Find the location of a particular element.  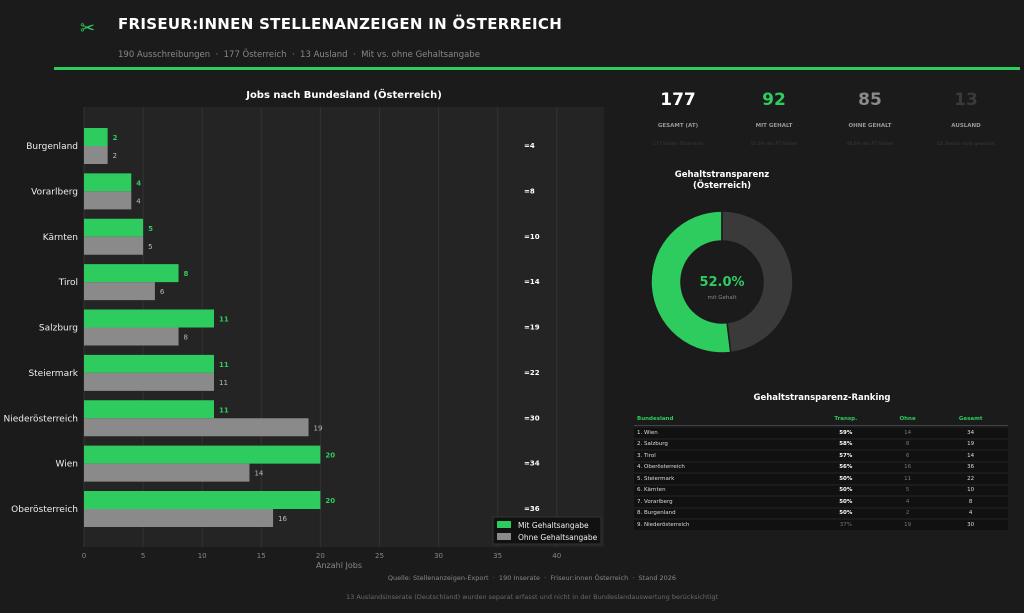

category-label: Wien is located at coordinates (67, 465).